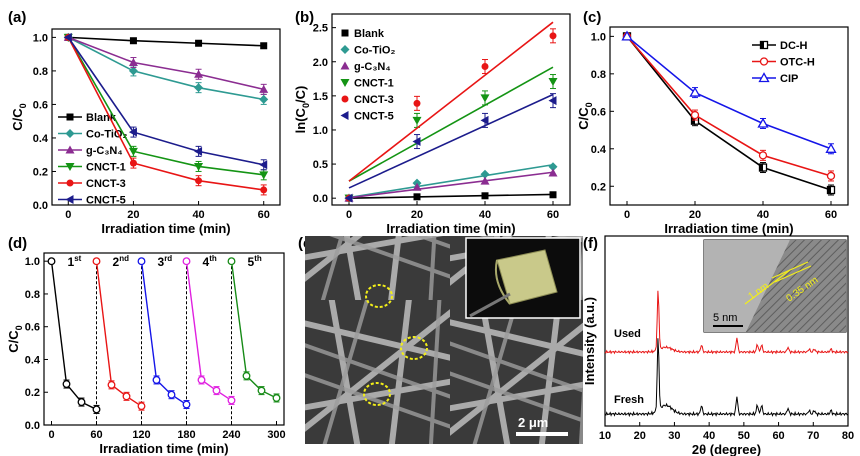 The width and height of the screenshot is (860, 456). I want to click on hrtem-scale-label: 5 nm, so click(725, 318).